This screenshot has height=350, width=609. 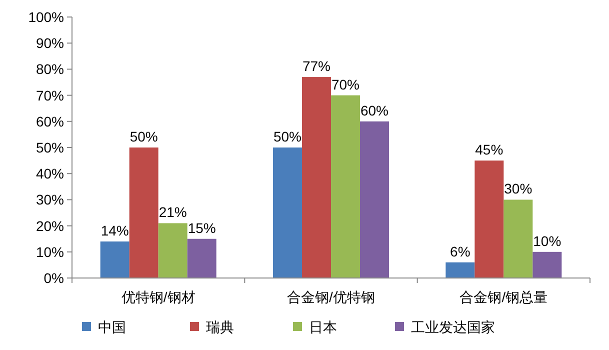 I want to click on y-tick-label: 70%, so click(x=50, y=95).